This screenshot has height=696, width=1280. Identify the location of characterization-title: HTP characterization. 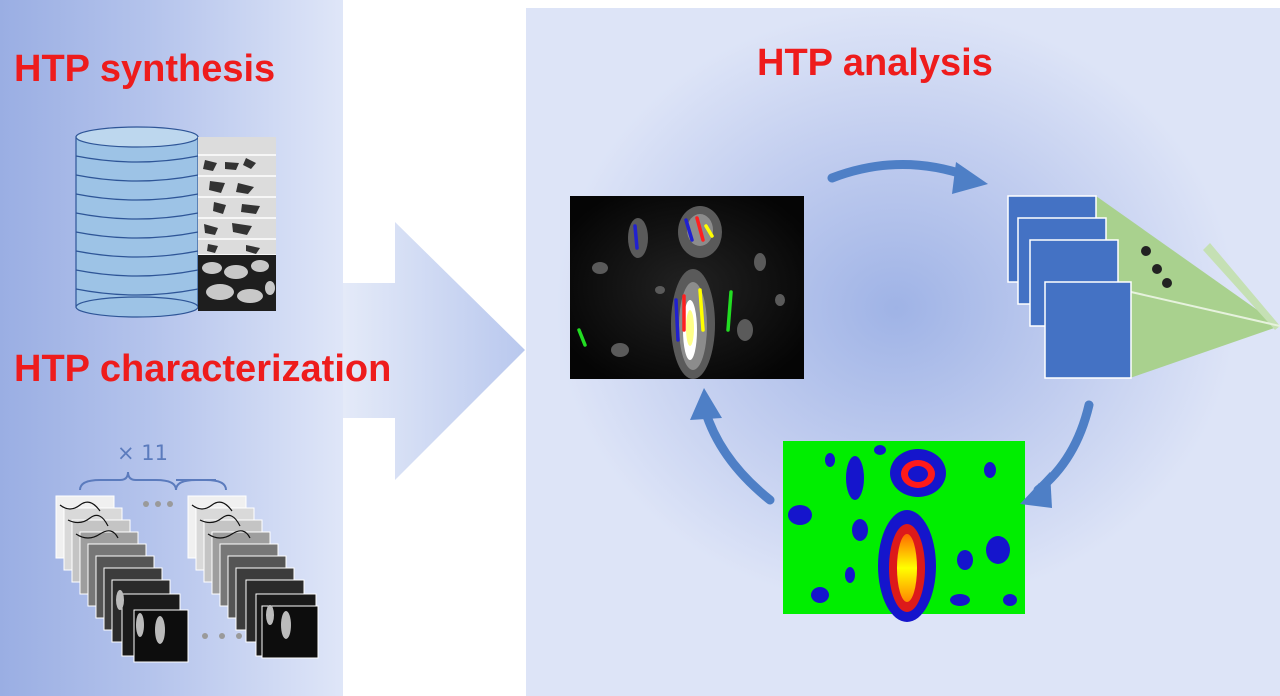
(203, 369).